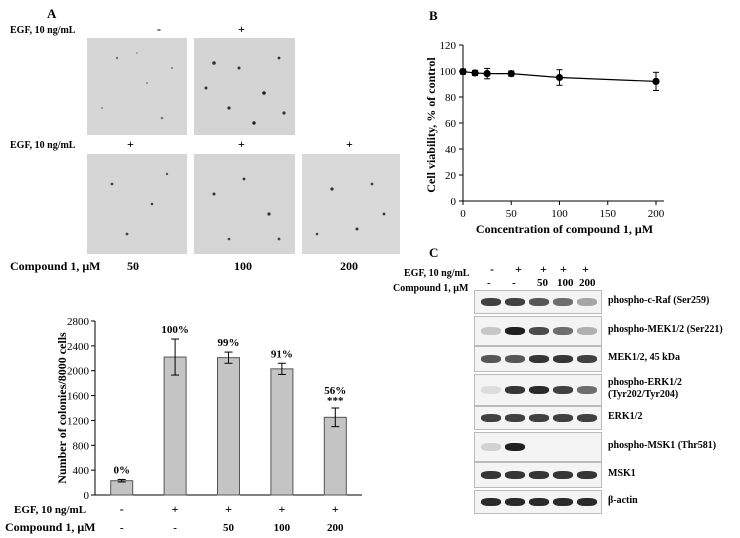 This screenshot has width=740, height=538. Describe the element at coordinates (431, 288) in the screenshot. I see `wb-compound-label: Compound 1, μM` at that location.